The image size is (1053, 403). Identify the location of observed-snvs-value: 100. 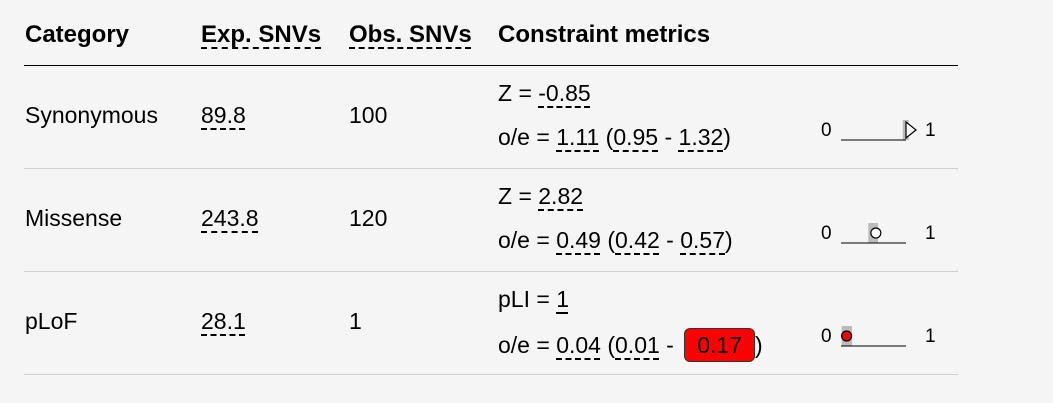
(368, 115).